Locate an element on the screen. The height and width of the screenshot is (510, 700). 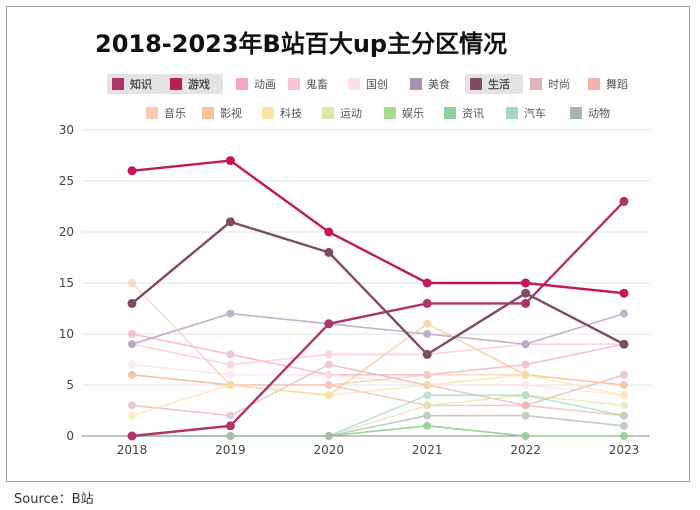
x-tick-label: 2023 is located at coordinates (624, 450).